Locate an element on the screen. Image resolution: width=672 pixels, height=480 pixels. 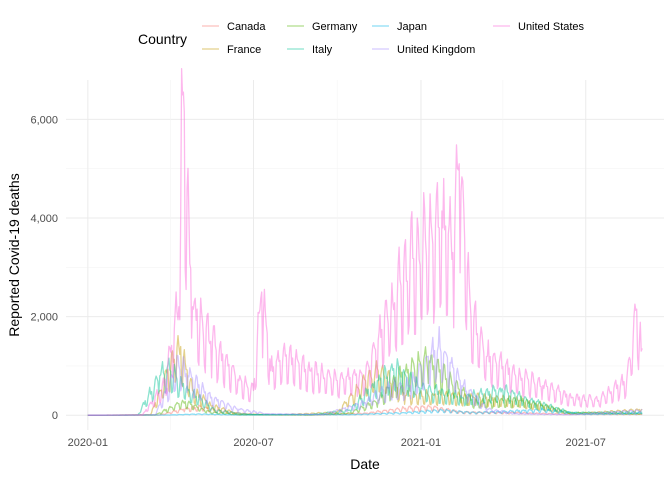
legend-item-united-kingdom: United Kingdom is located at coordinates (423, 50).